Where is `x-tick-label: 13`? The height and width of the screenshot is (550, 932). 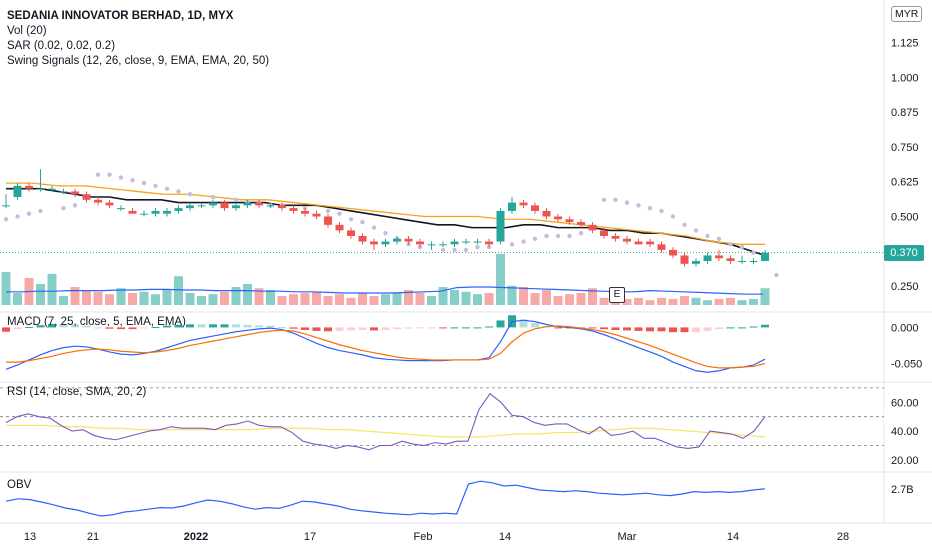 x-tick-label: 13 is located at coordinates (30, 537).